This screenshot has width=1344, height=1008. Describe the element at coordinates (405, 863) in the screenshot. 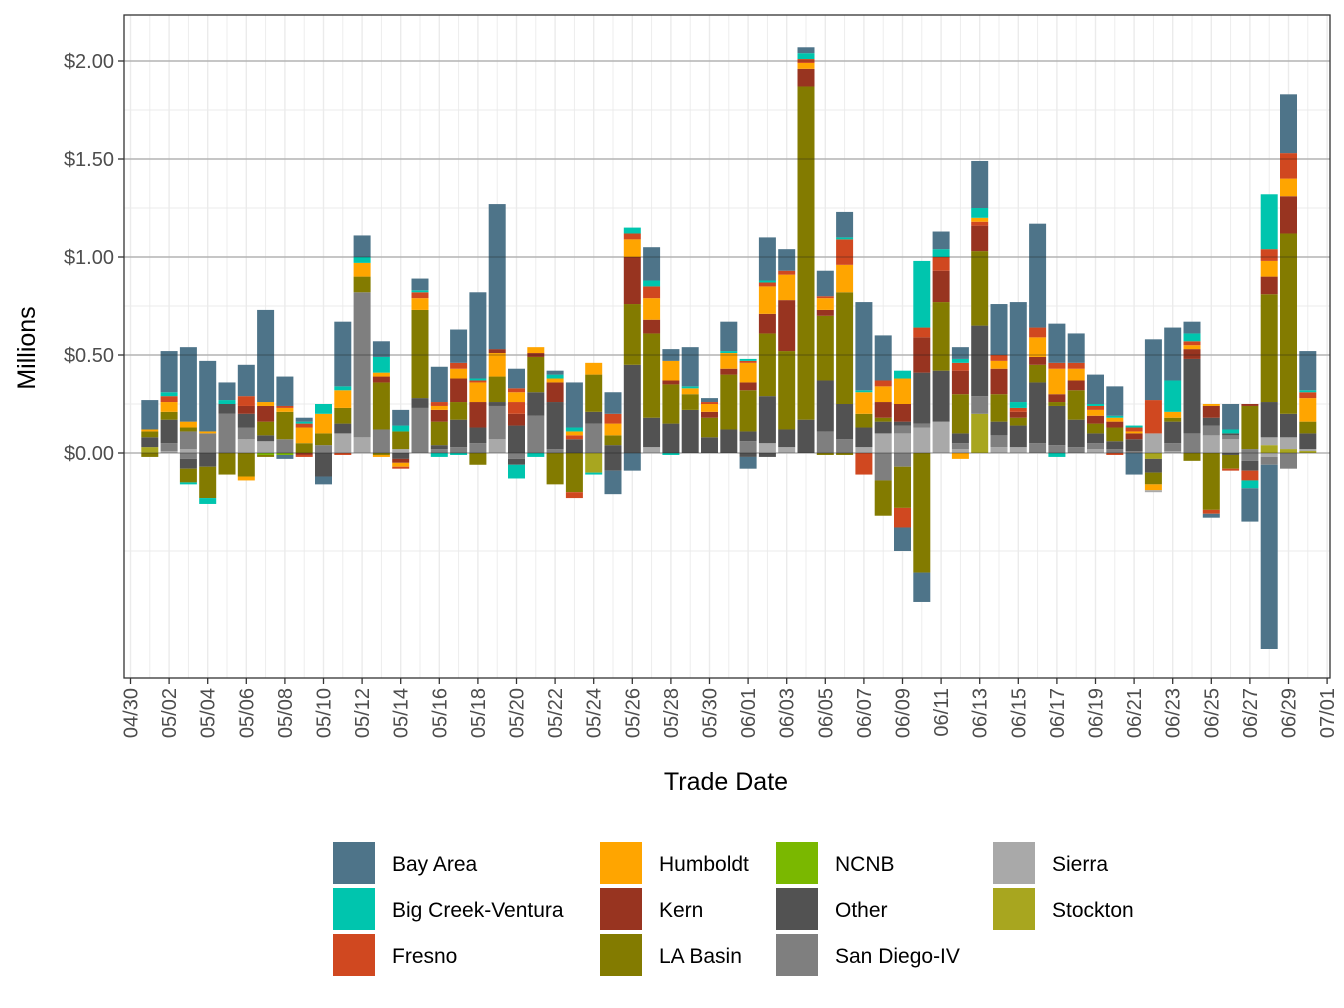

I see `legend-item-bay-area: Bay Area` at that location.